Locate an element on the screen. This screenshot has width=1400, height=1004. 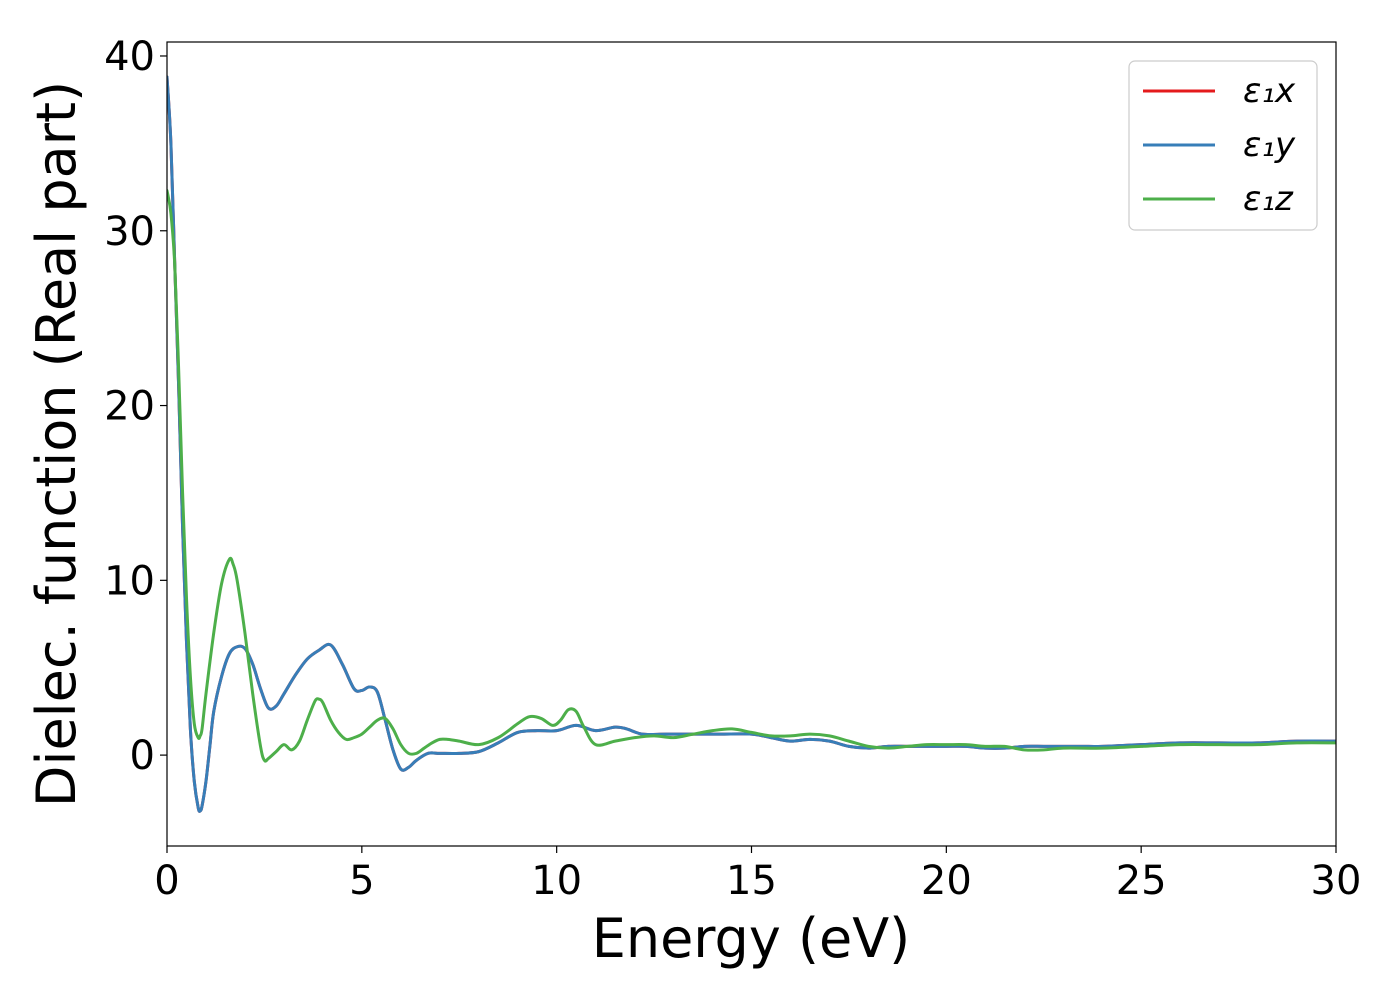
x-tick-label: 30 is located at coordinates (1336, 881).